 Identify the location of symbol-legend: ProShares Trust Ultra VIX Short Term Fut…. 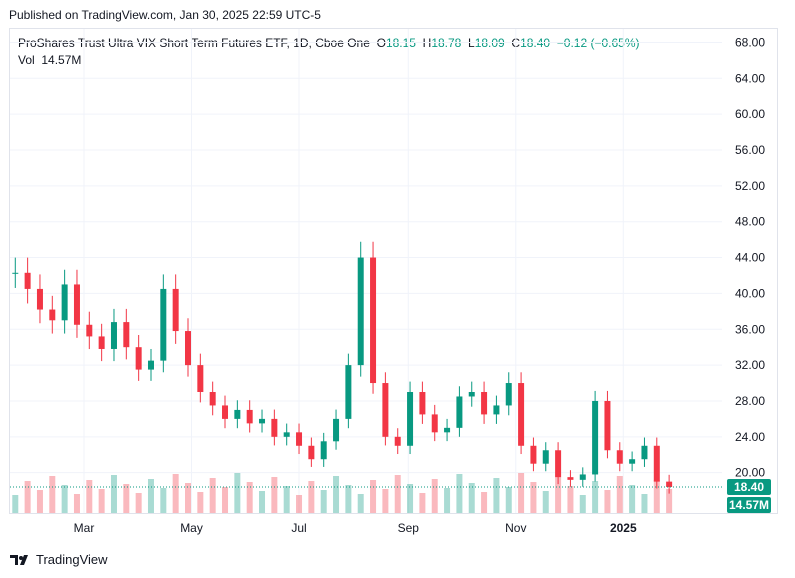
(329, 43).